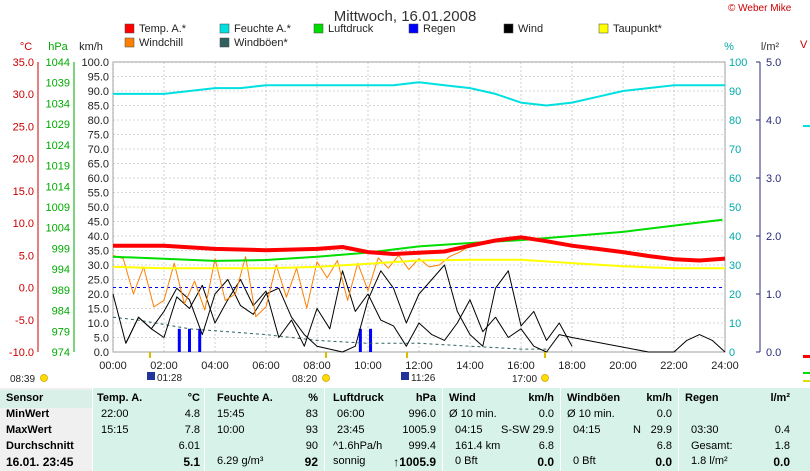 The image size is (810, 471). What do you see at coordinates (98, 165) in the screenshot?
I see `wind-tick: 65.0` at bounding box center [98, 165].